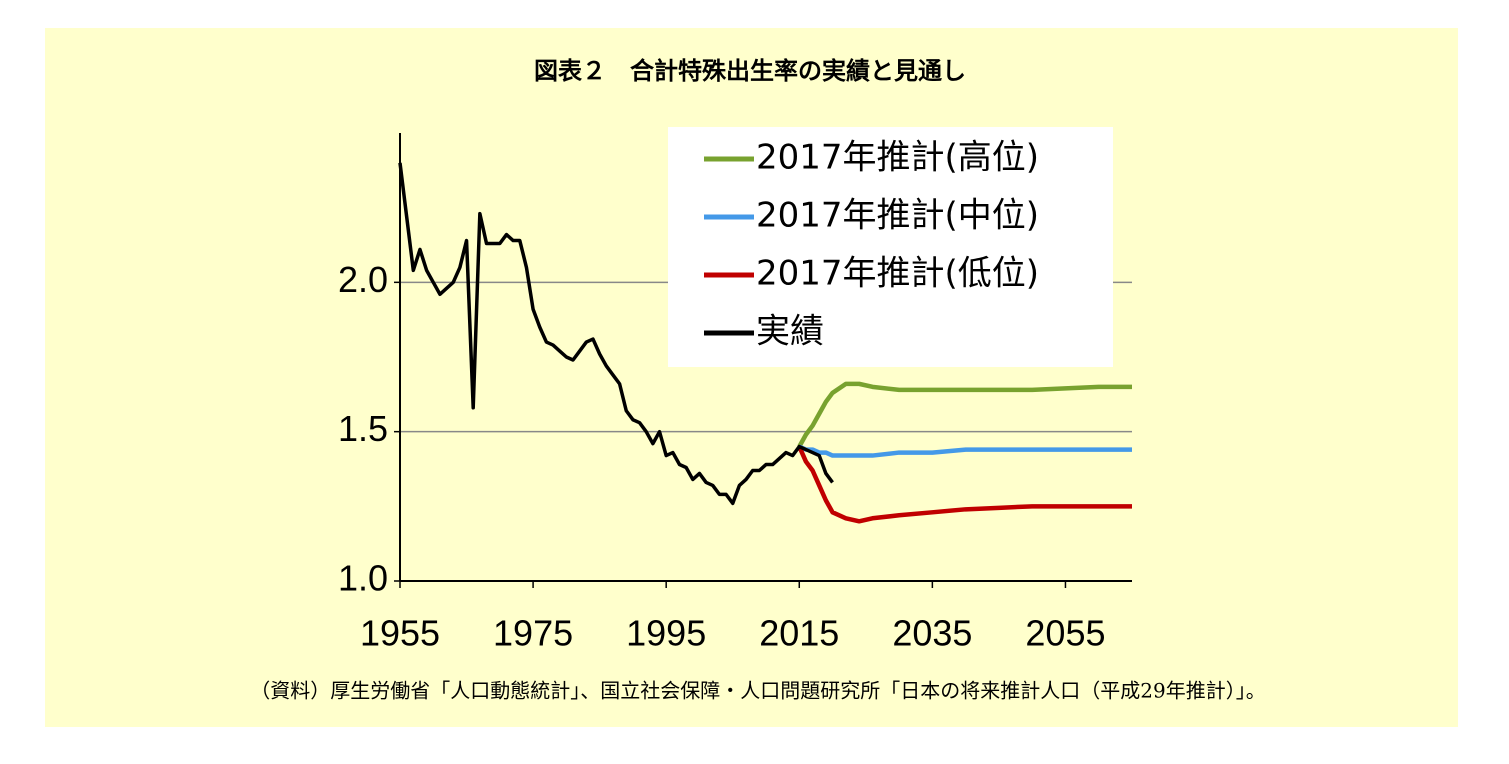 The height and width of the screenshot is (764, 1509). I want to click on y-tick-label: 2.0, so click(363, 279).